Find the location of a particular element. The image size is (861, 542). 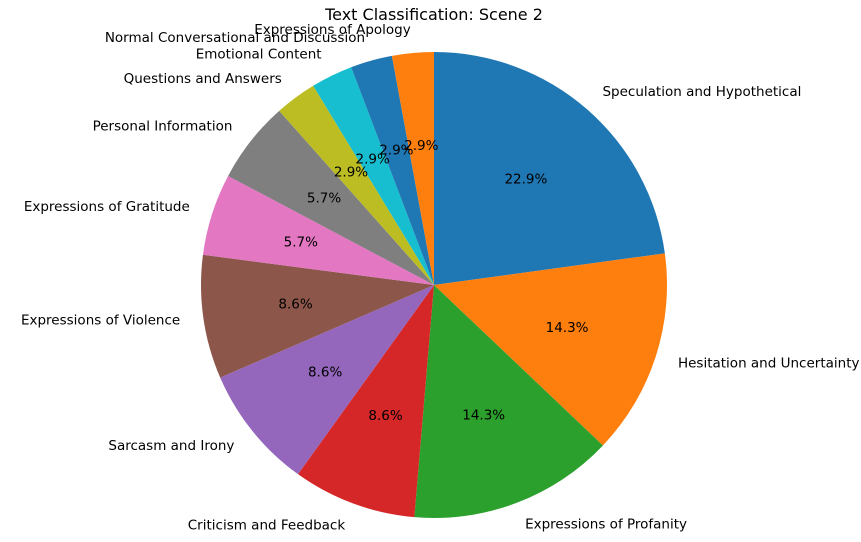

pie-slice-normal-conversational-and-discussion is located at coordinates (392, 170).